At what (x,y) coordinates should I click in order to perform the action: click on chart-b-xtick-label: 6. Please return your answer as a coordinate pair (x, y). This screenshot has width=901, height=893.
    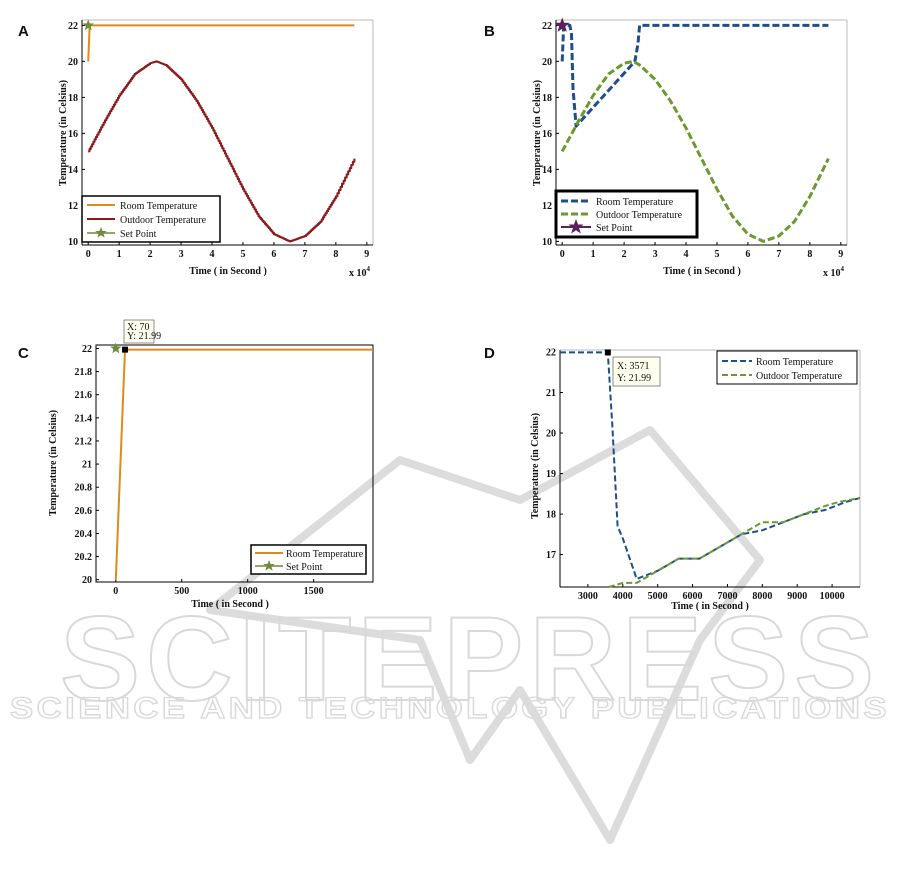
    Looking at the image, I should click on (747, 254).